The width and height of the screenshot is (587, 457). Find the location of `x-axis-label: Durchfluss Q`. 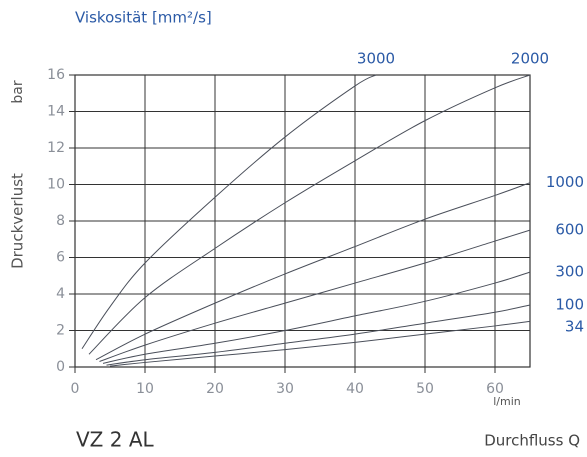

x-axis-label: Durchfluss Q is located at coordinates (532, 441).